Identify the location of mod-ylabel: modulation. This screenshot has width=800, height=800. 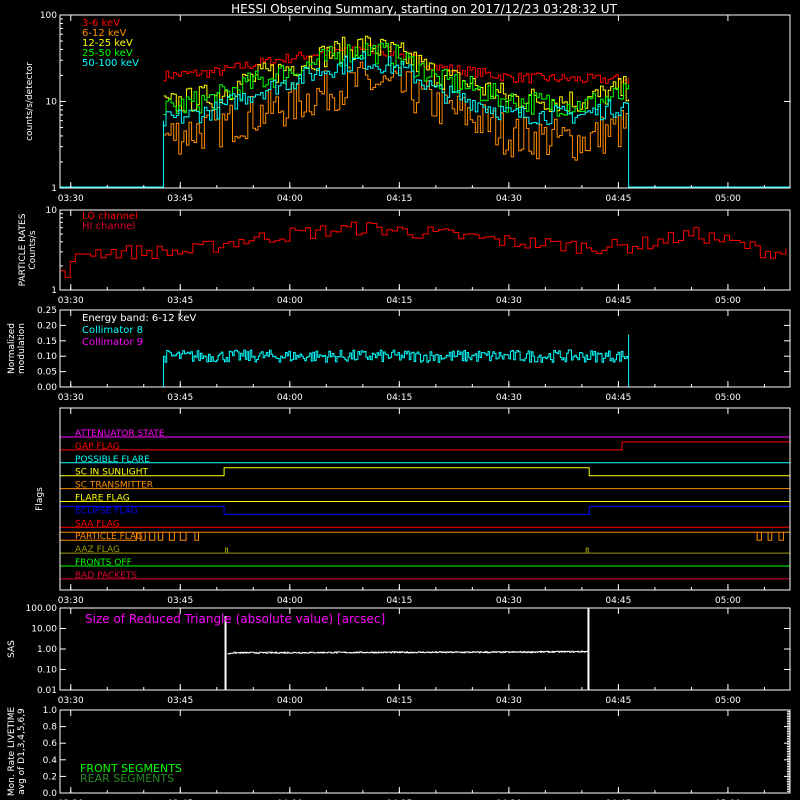
(22, 348).